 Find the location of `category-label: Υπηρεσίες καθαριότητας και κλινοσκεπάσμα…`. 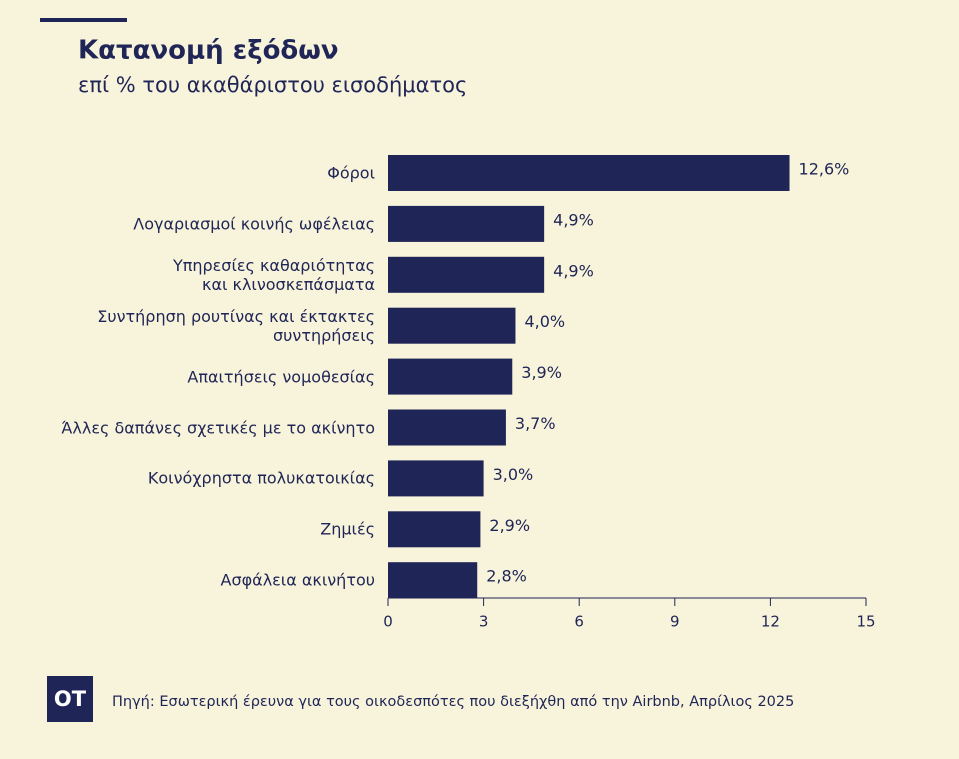

category-label: Υπηρεσίες καθαριότητας και κλινοσκεπάσμα… is located at coordinates (273, 274).